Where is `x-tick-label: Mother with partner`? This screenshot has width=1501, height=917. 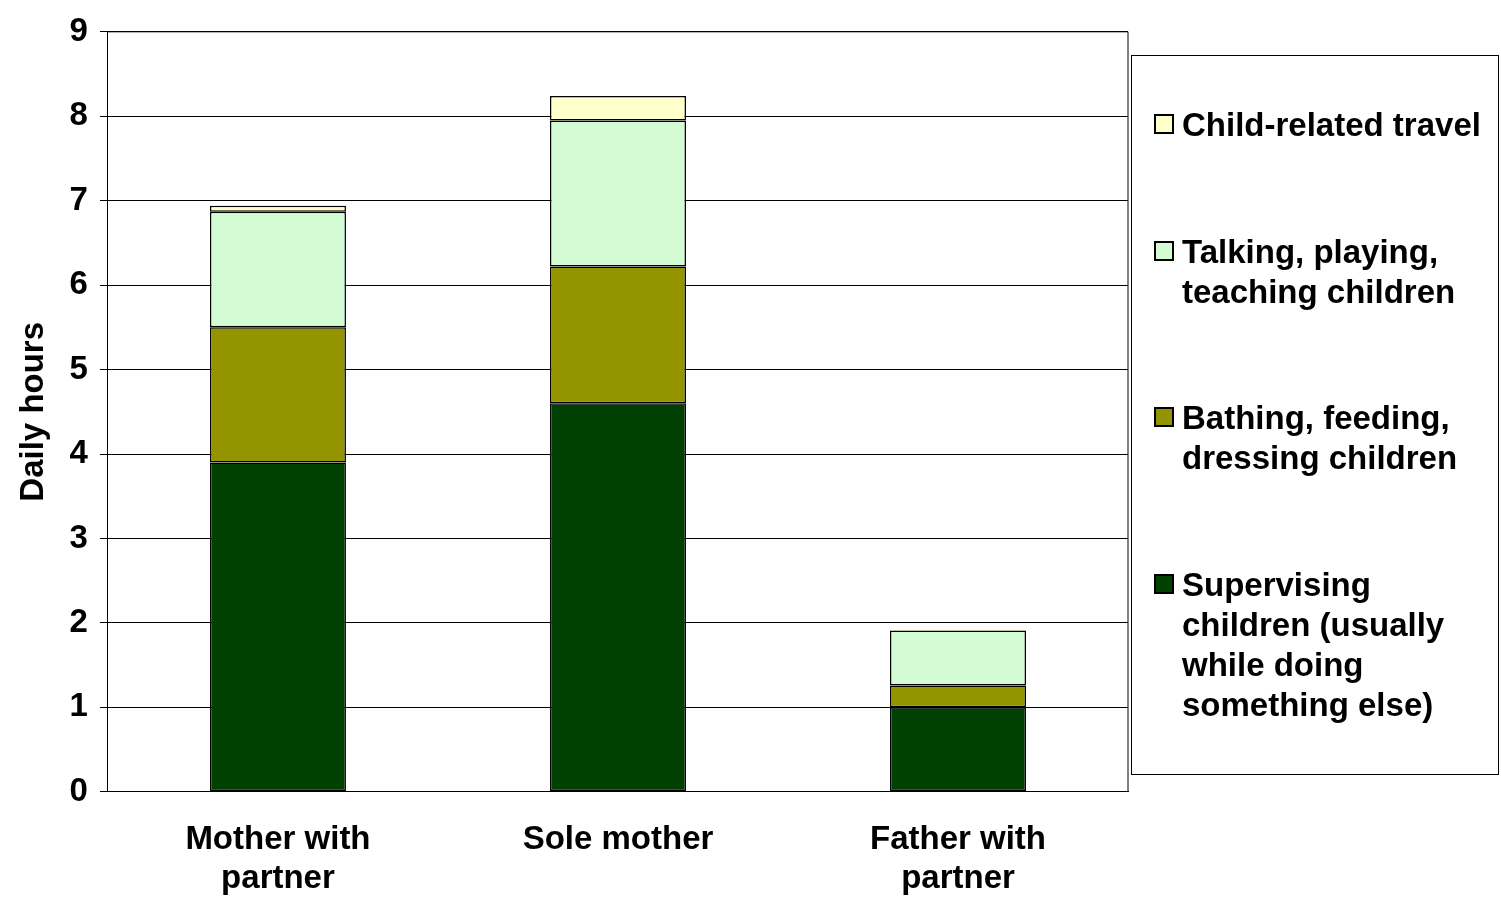
x-tick-label: Mother with partner is located at coordinates (278, 857).